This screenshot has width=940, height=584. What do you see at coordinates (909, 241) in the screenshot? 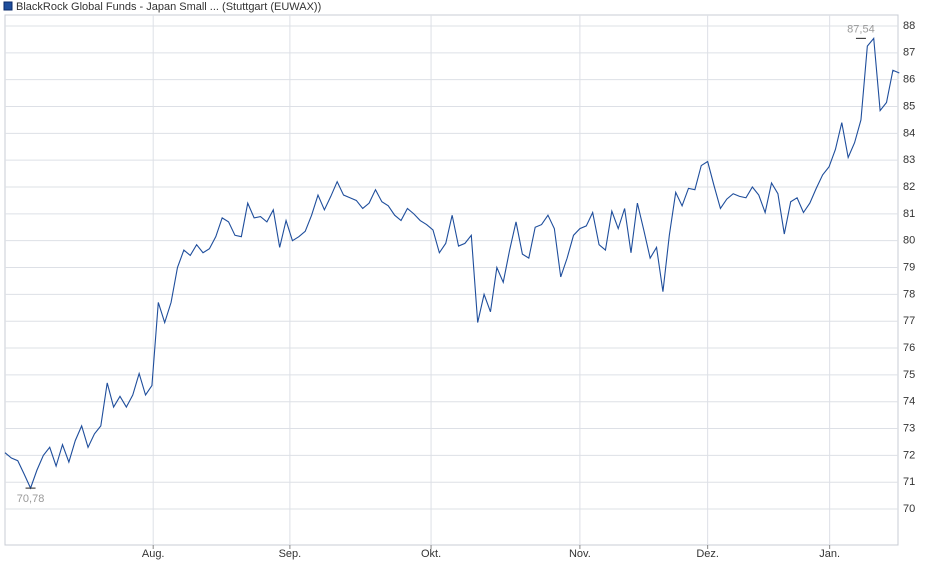
I see `y-tick-label: 80` at bounding box center [909, 241].